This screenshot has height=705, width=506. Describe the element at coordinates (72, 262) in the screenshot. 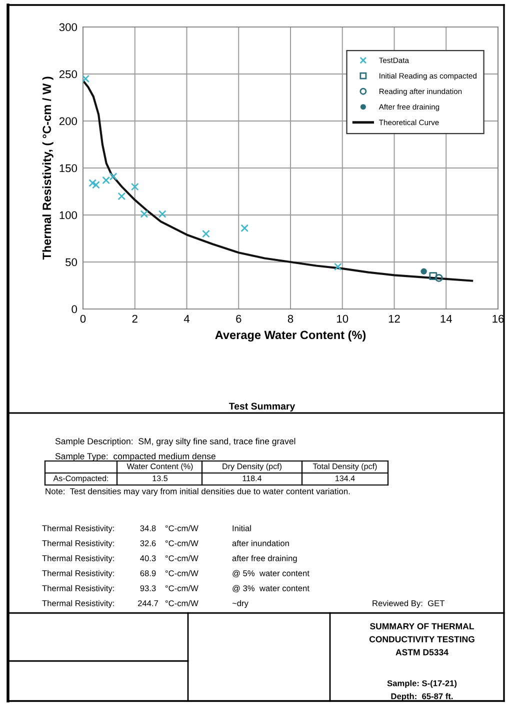

I see `y-tick-label: 50` at that location.